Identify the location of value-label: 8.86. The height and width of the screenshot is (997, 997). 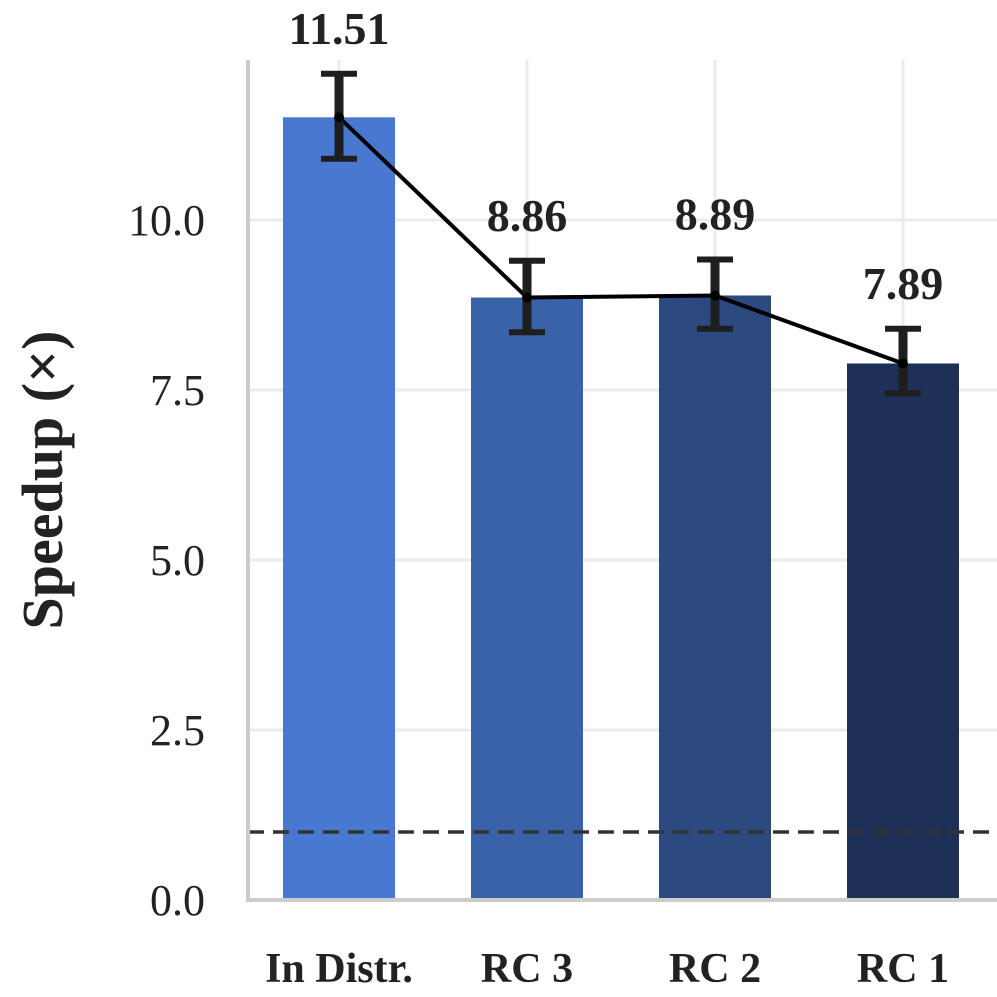
(527, 215).